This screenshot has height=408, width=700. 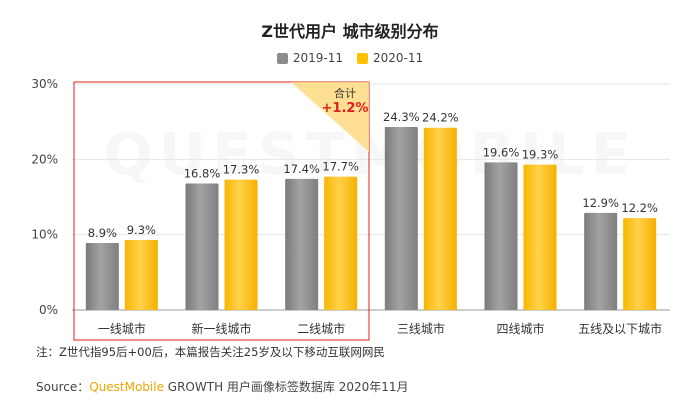 What do you see at coordinates (345, 108) in the screenshot?
I see `highlight-total-value: +1.2%` at bounding box center [345, 108].